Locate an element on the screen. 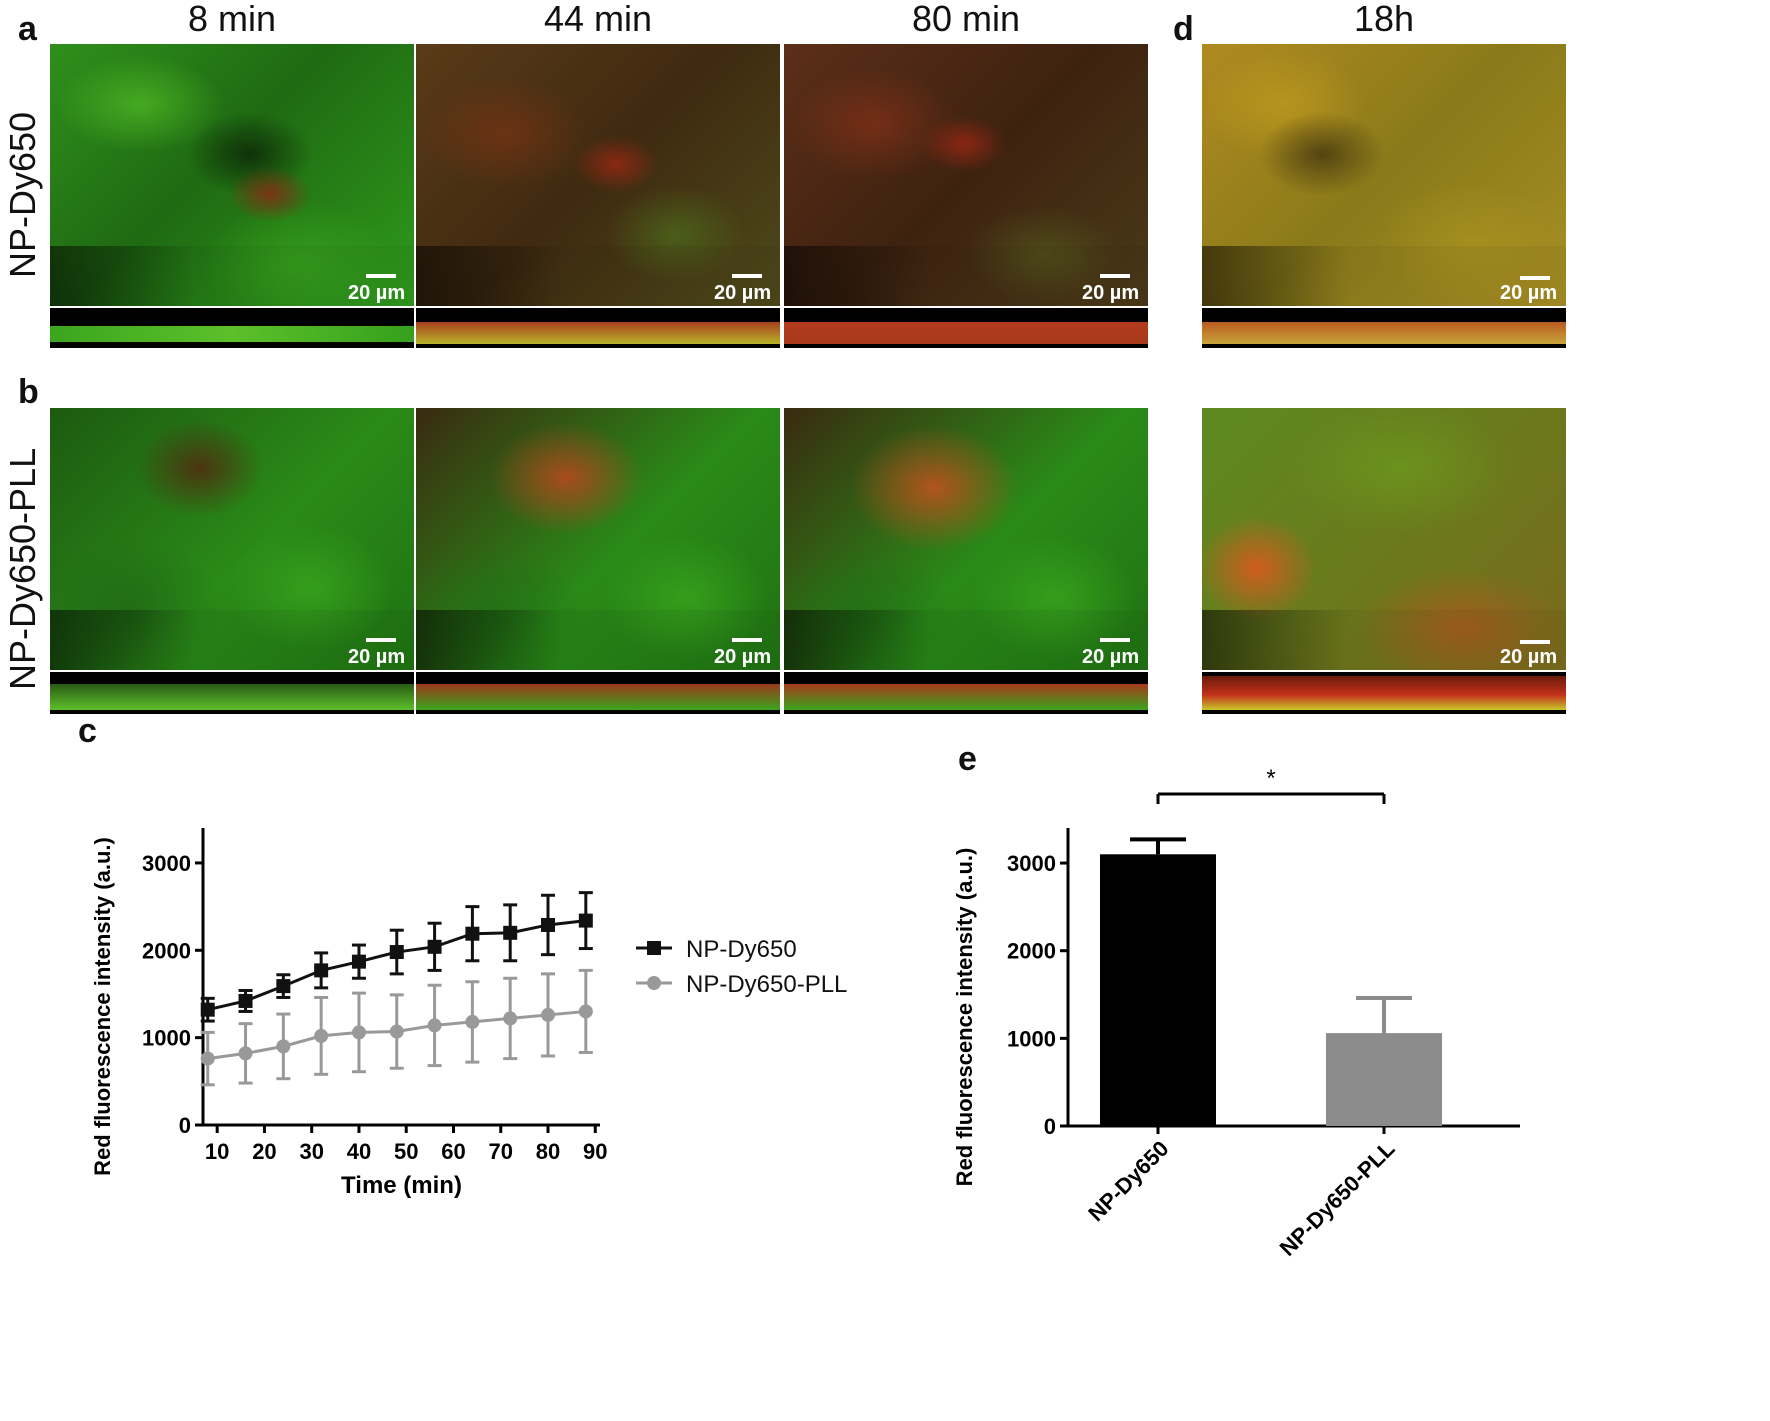 The height and width of the screenshot is (1421, 1770). x-tick-label: NP-Dy650 is located at coordinates (1128, 1181).